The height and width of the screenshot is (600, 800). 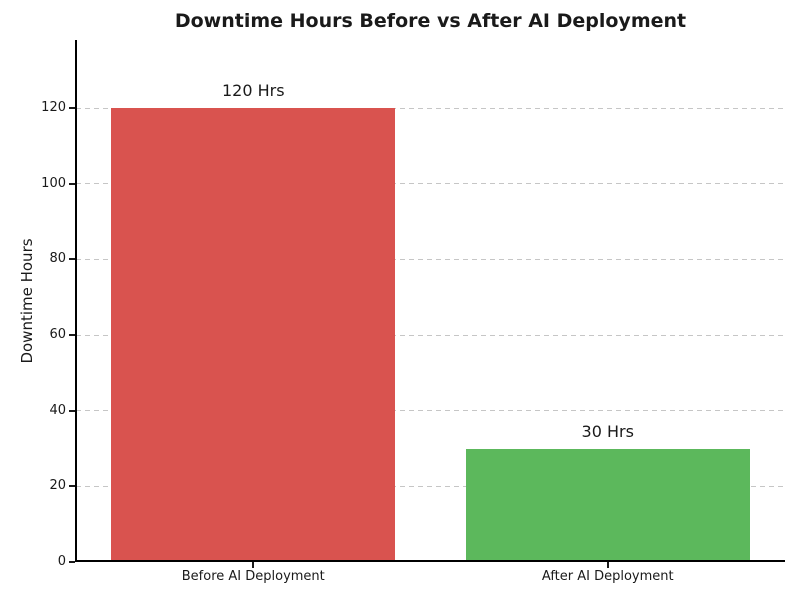 I want to click on ytick-label-0: 0, so click(x=61, y=561).